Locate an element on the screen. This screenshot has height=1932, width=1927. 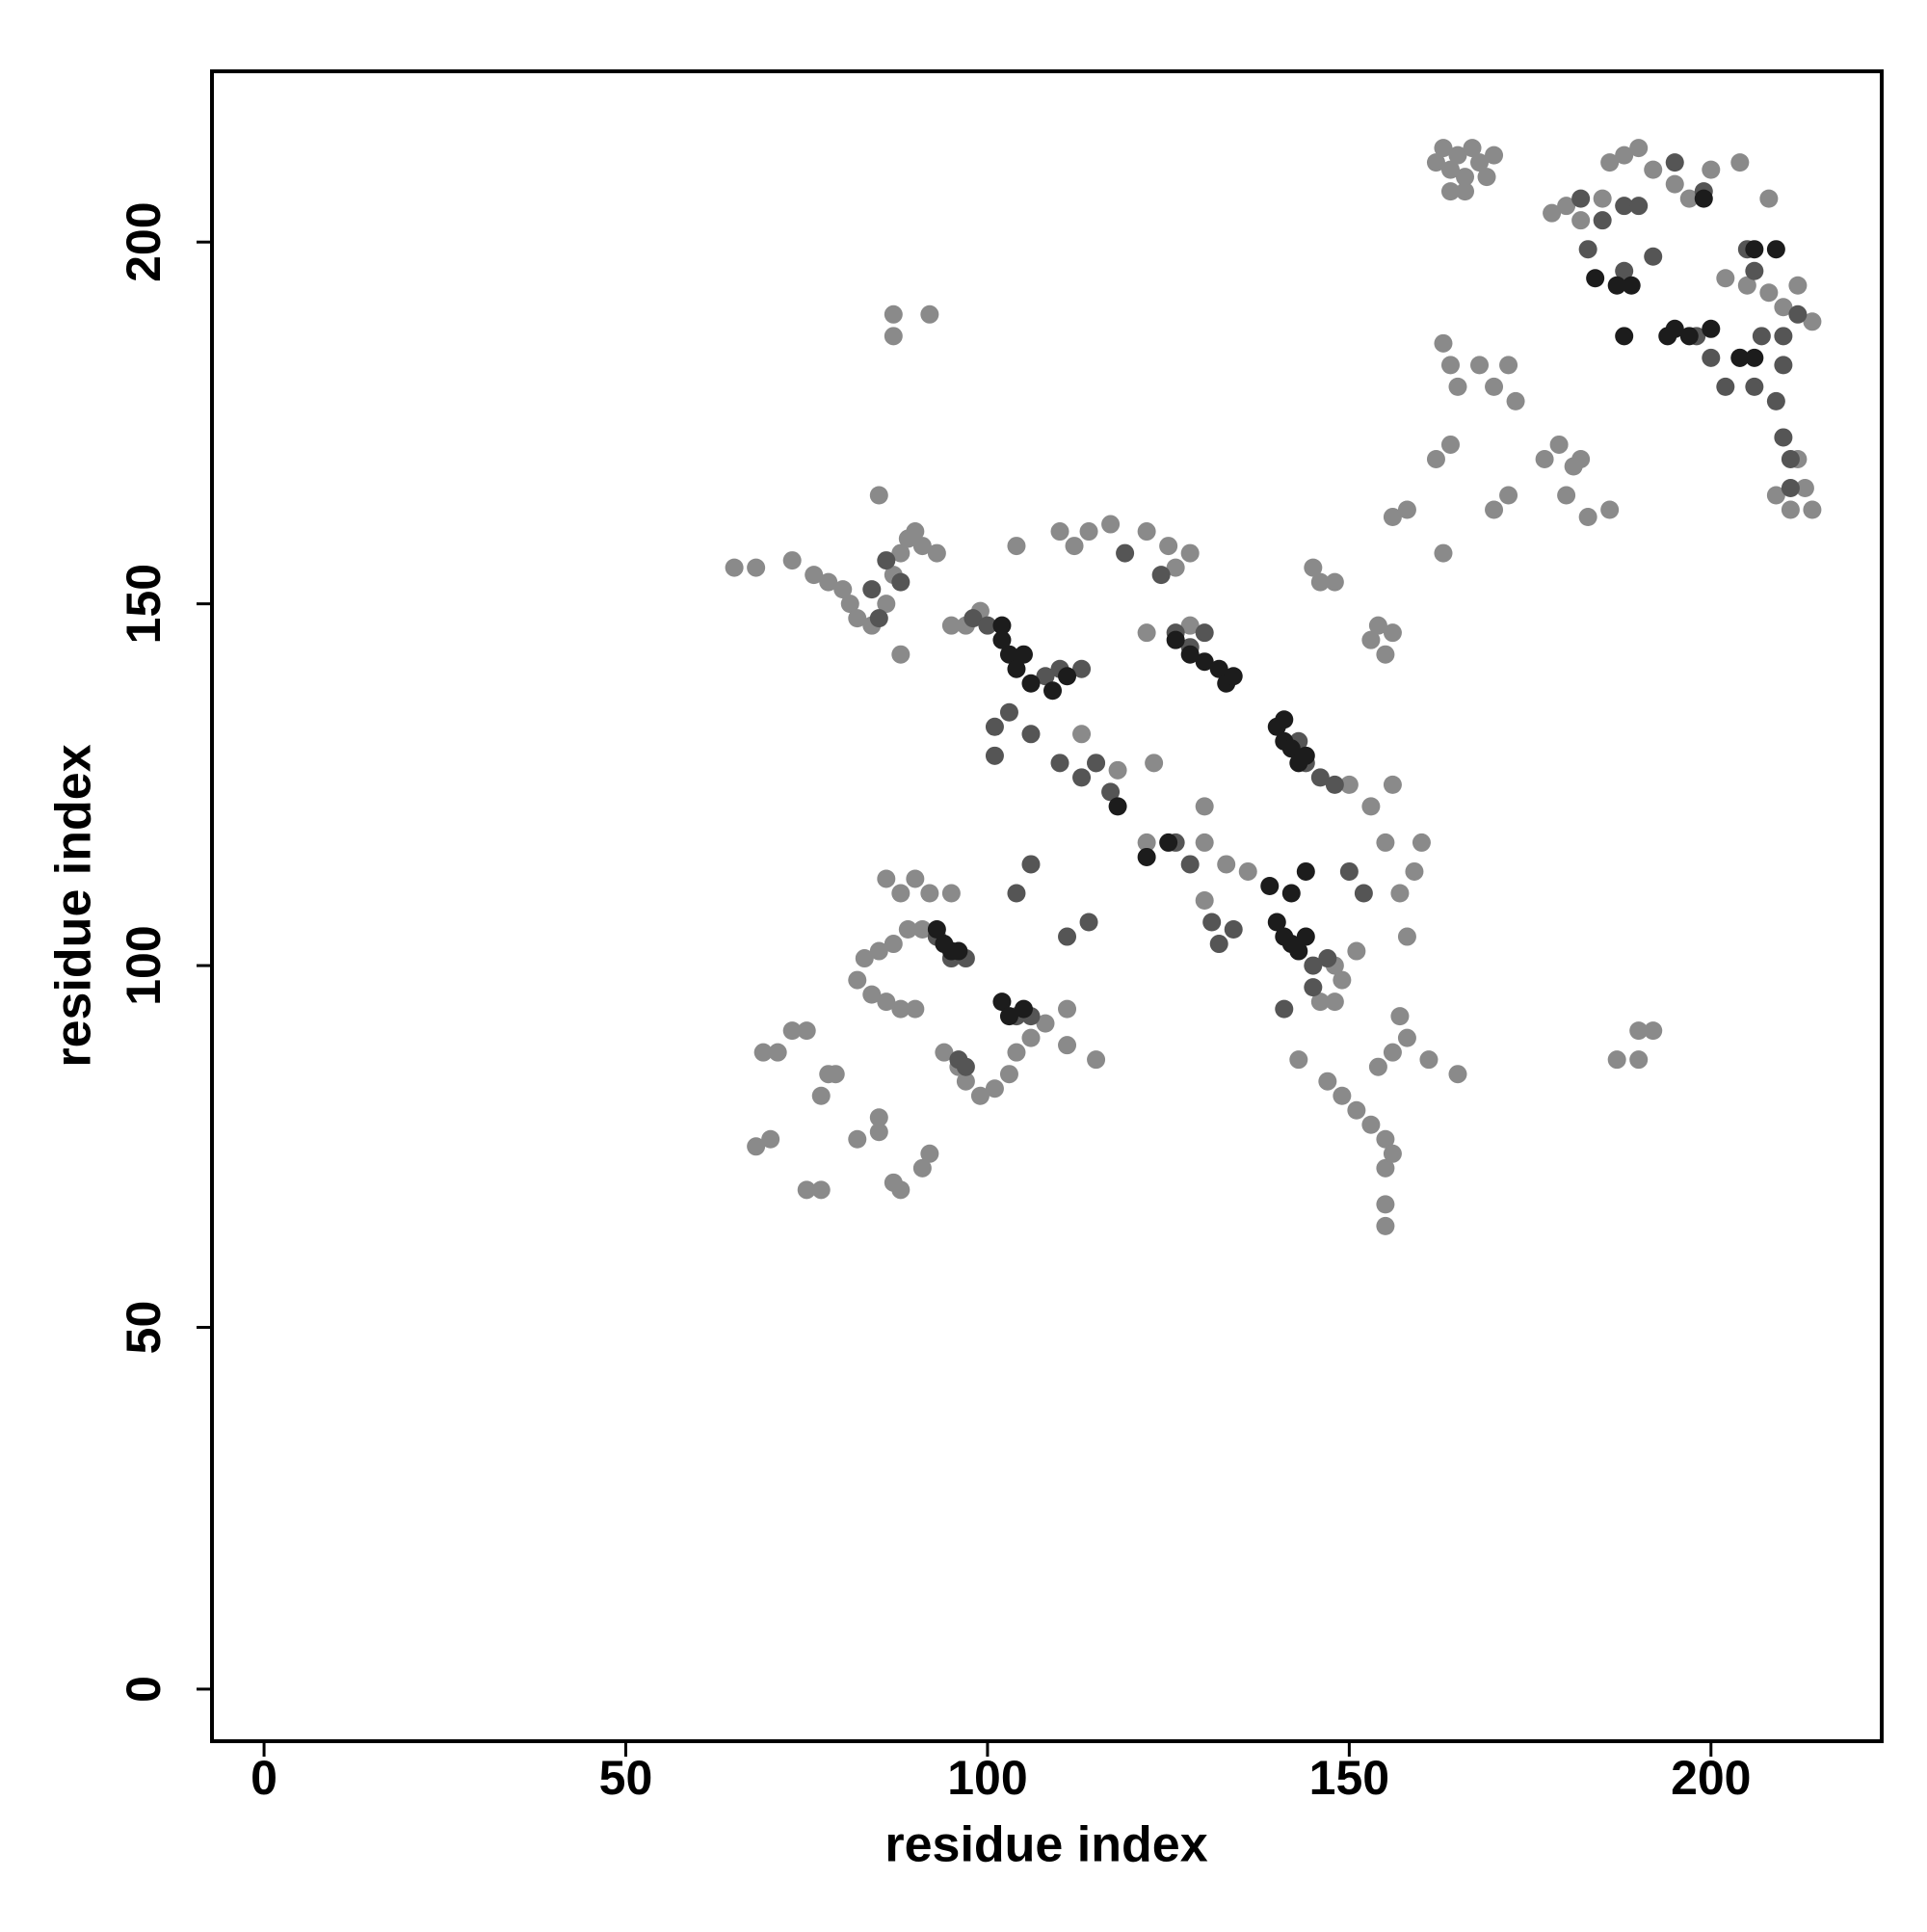
y-tick-label: 150 is located at coordinates (144, 604).